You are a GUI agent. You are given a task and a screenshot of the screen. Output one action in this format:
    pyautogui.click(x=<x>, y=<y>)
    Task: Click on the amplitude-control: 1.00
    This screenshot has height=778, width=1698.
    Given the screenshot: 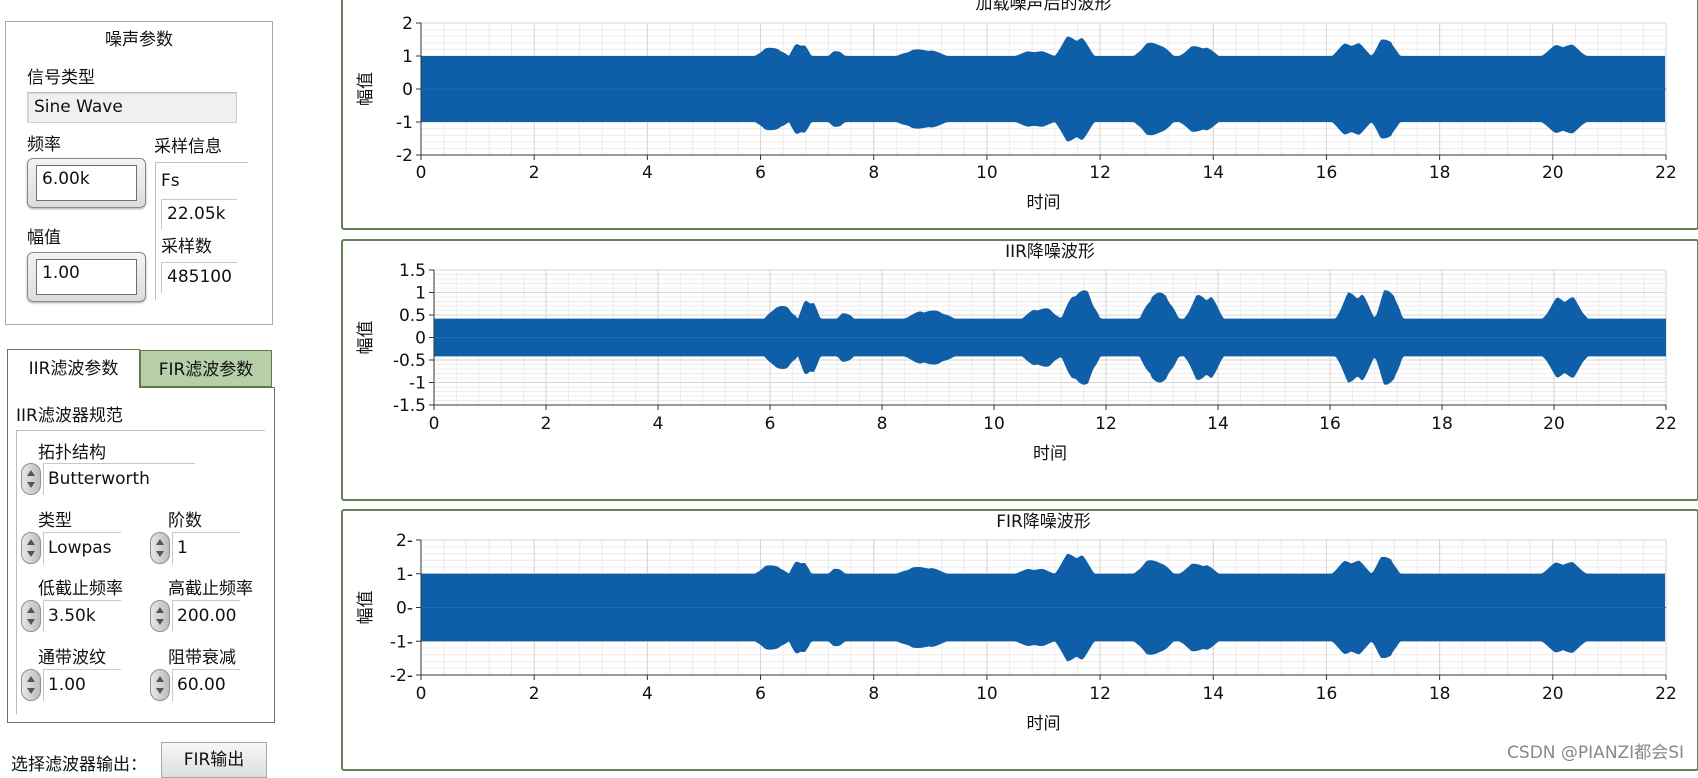 What is the action you would take?
    pyautogui.click(x=86, y=277)
    